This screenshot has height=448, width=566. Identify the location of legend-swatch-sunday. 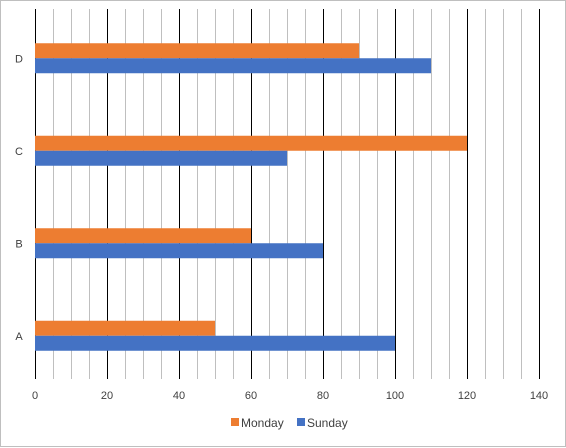
(301, 422).